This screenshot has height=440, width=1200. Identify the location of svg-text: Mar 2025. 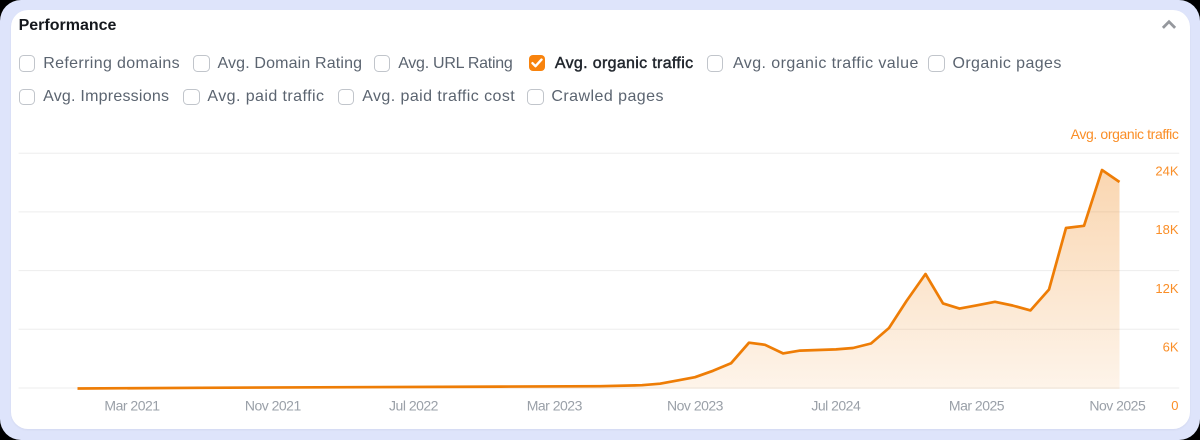
(977, 405).